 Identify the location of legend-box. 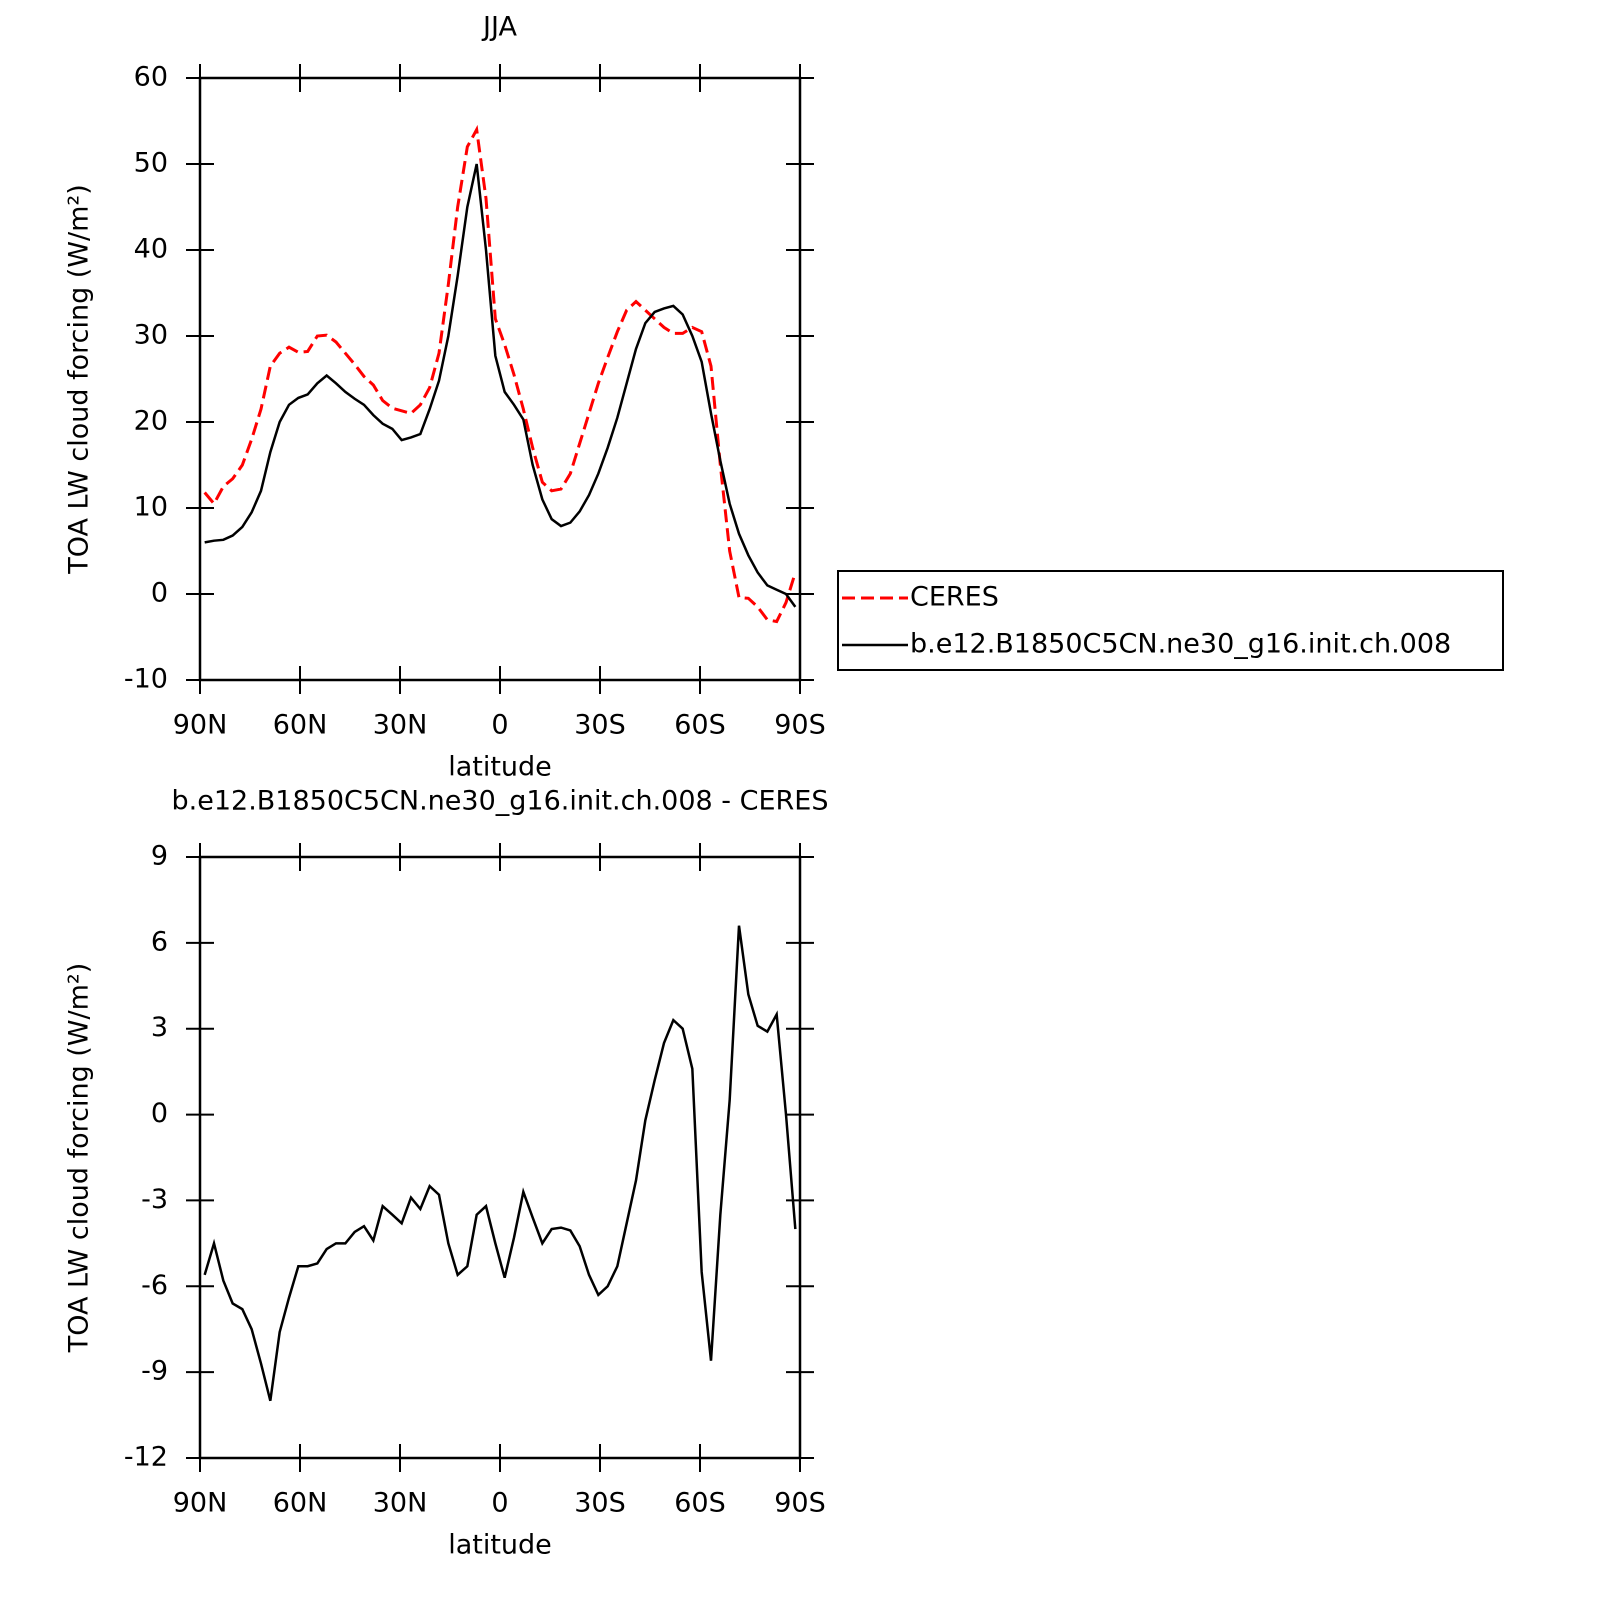
(1170, 620).